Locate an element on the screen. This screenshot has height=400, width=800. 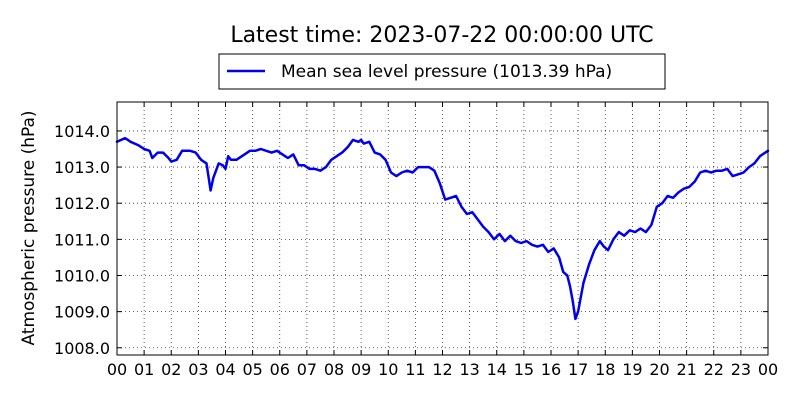
x-tick-label: 07 is located at coordinates (307, 369).